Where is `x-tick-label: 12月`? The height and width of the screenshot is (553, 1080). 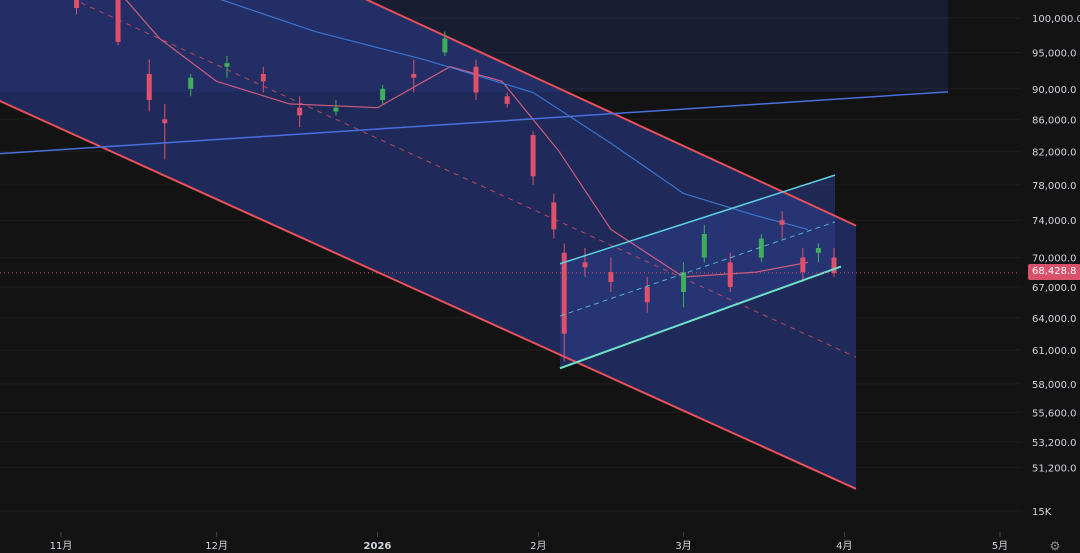
x-tick-label: 12月 is located at coordinates (216, 546).